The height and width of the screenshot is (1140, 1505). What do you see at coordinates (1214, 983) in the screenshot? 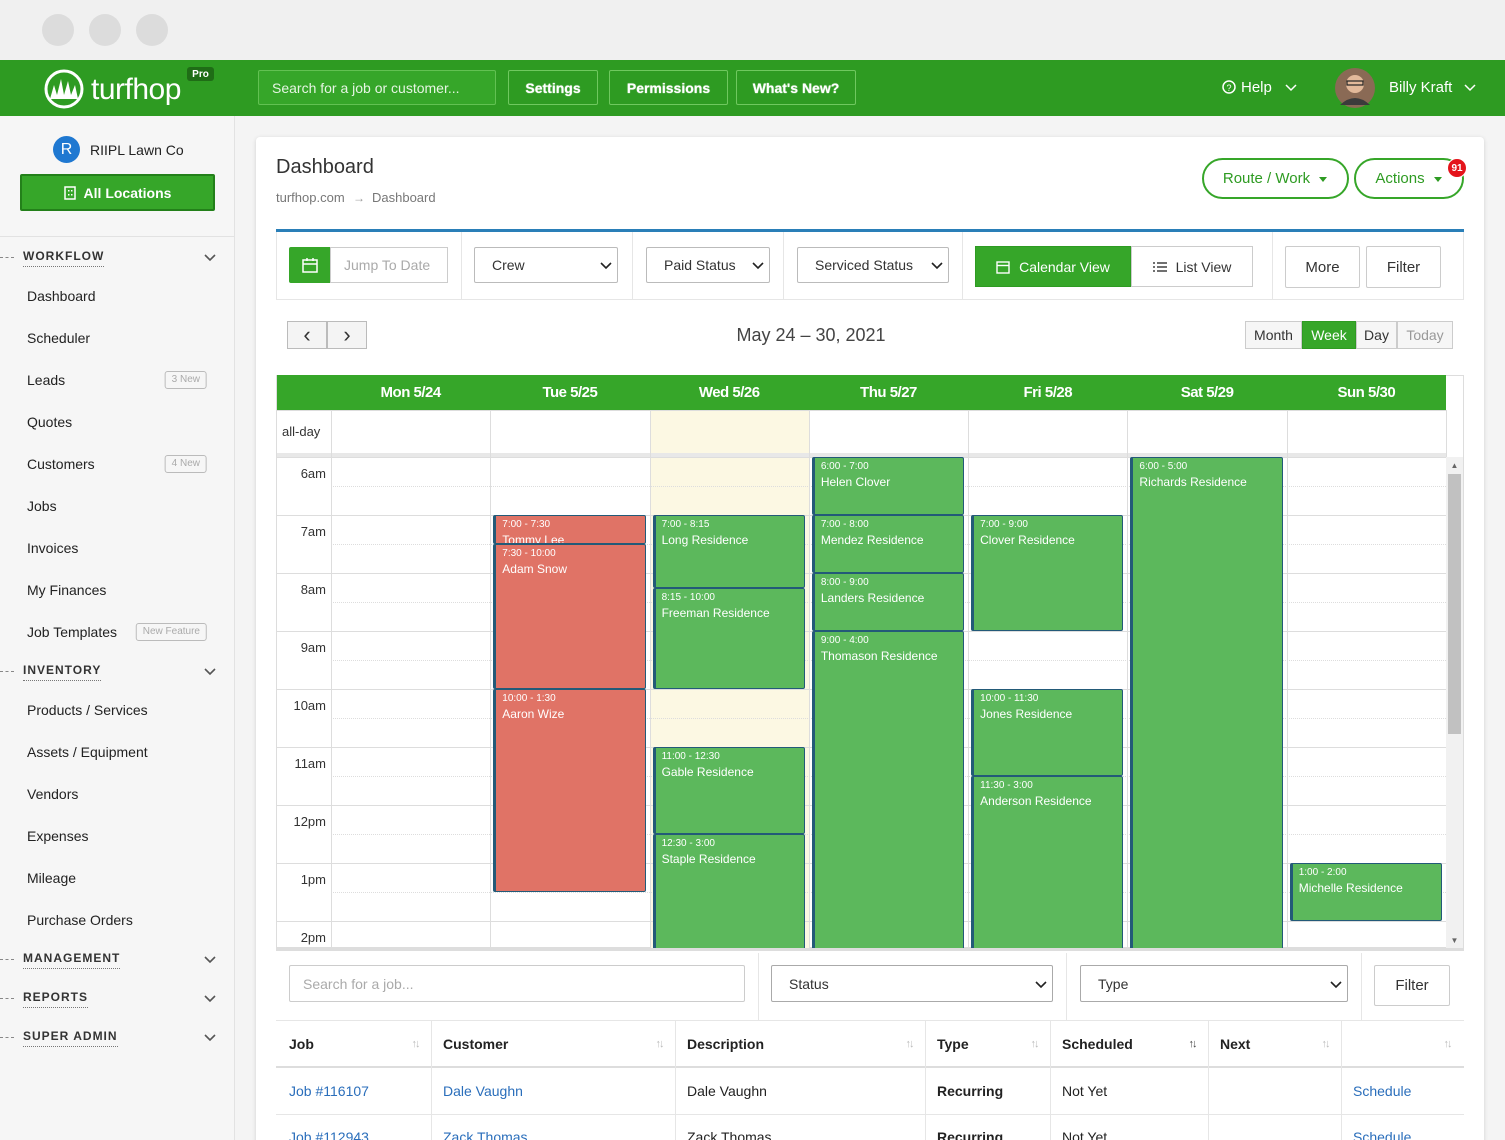
I see `job-filter-select: Type` at bounding box center [1214, 983].